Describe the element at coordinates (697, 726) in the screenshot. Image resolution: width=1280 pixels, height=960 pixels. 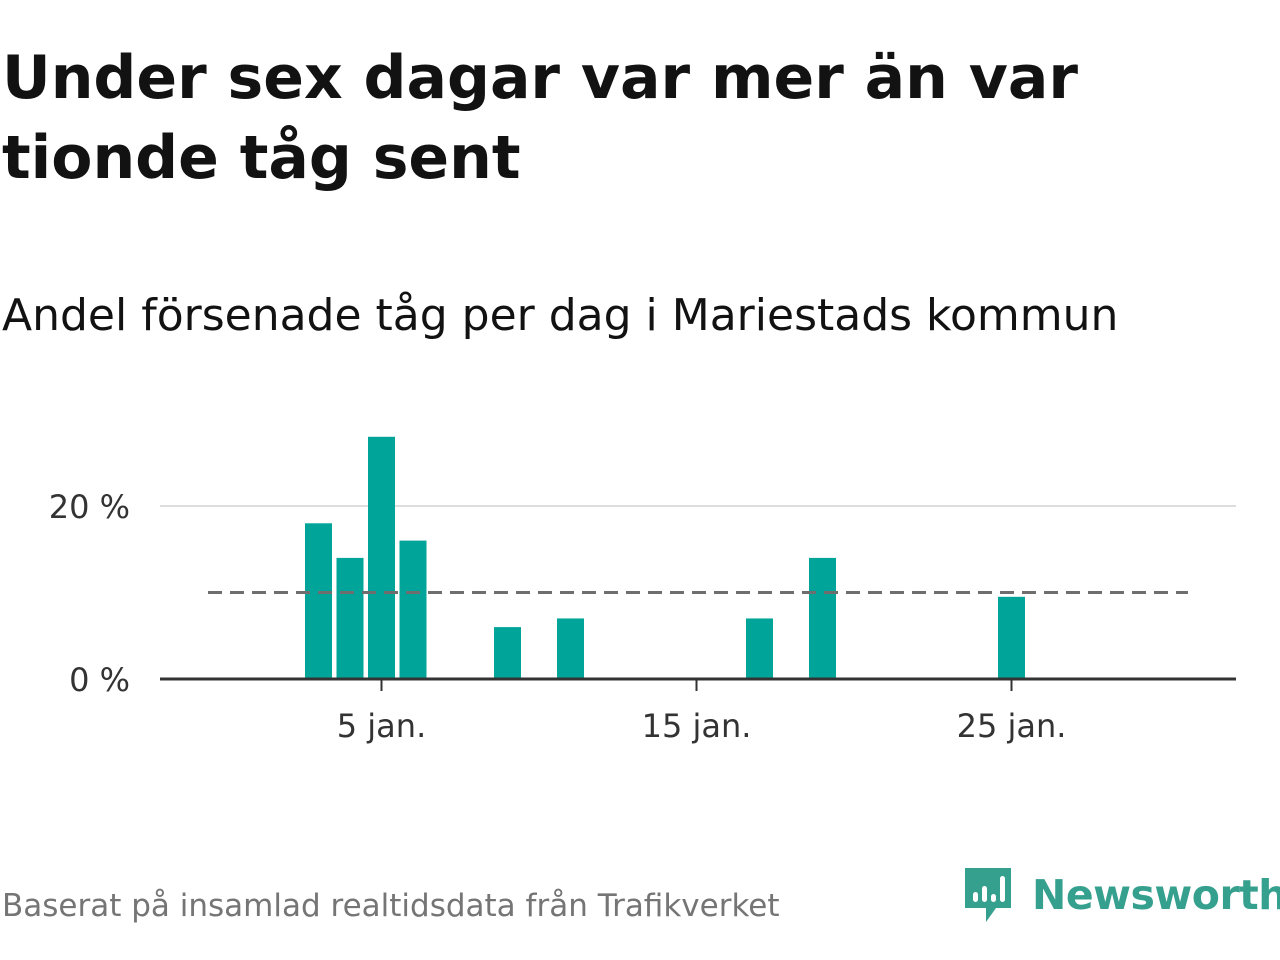
I see `x-tick-label: 15 jan.` at that location.